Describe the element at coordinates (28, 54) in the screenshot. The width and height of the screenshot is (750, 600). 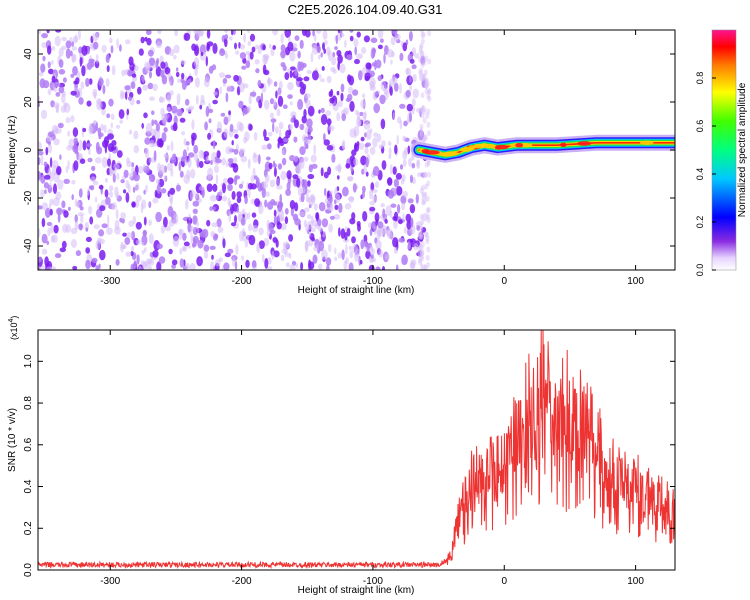
I see `y-tick-label: 40` at that location.